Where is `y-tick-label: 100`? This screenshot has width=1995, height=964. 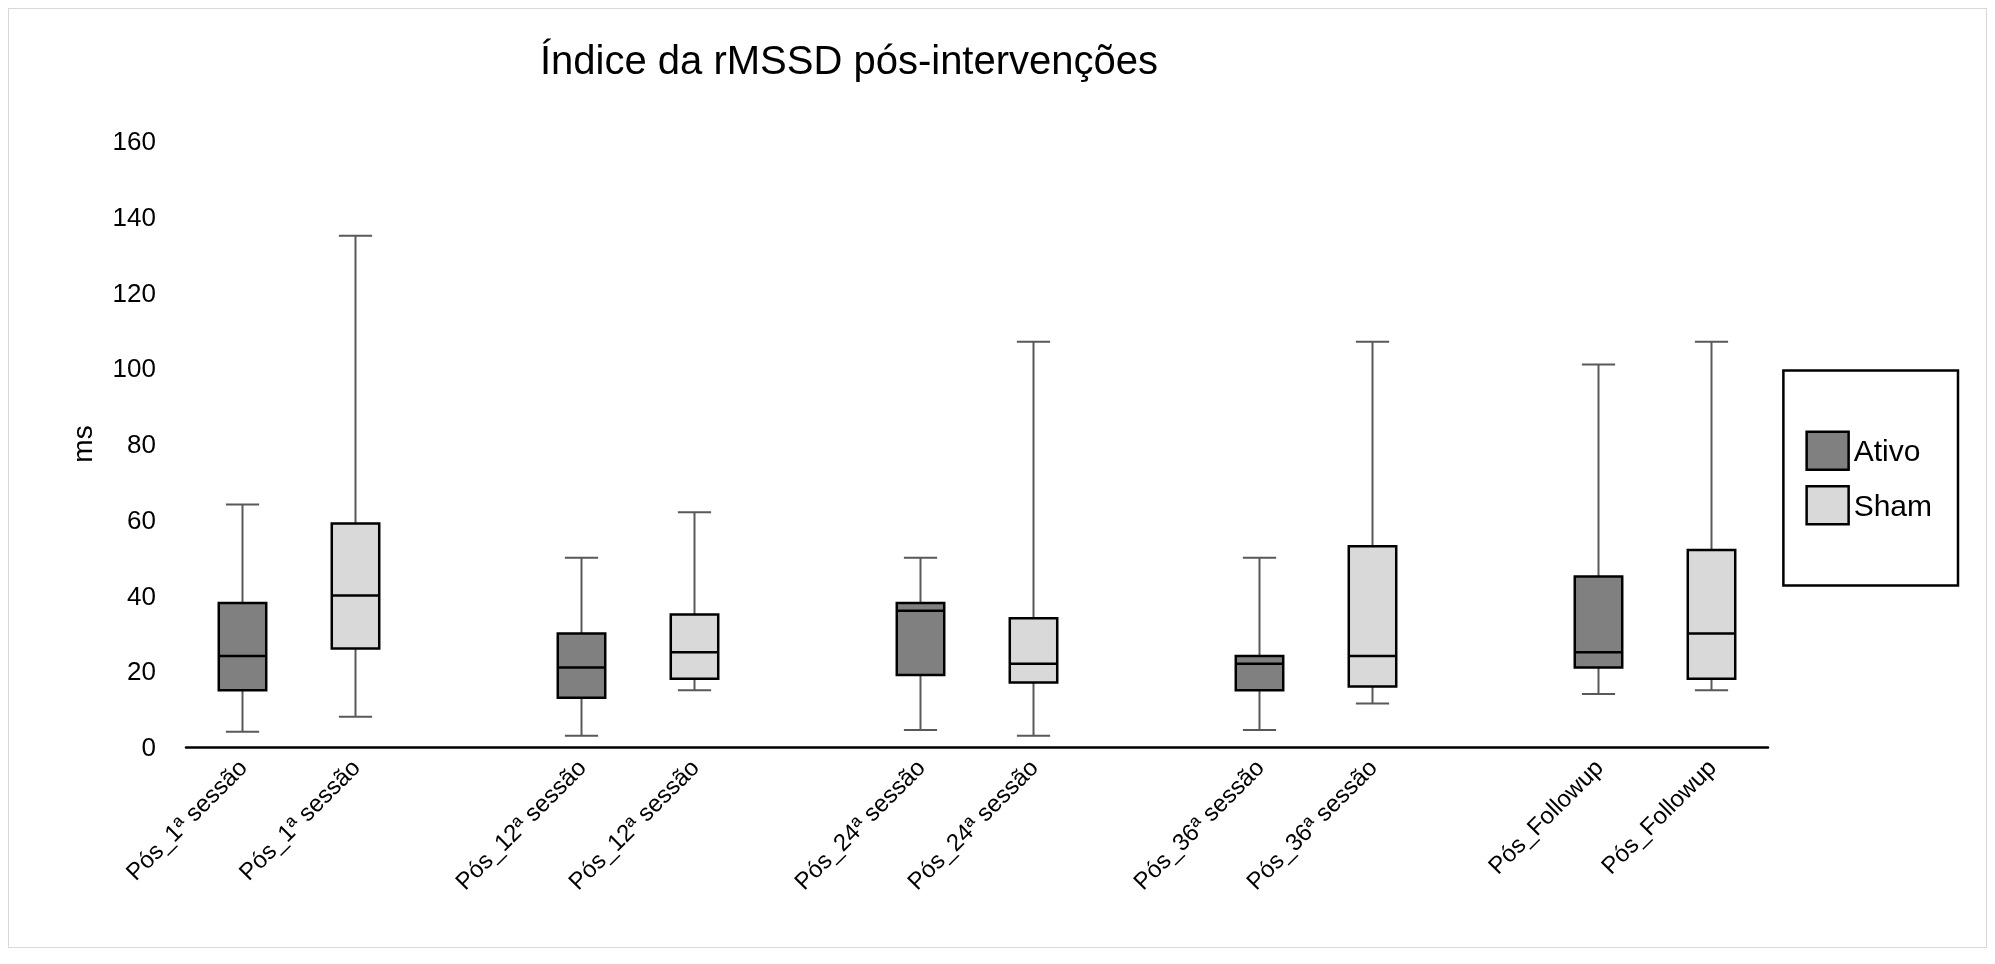
y-tick-label: 100 is located at coordinates (134, 368).